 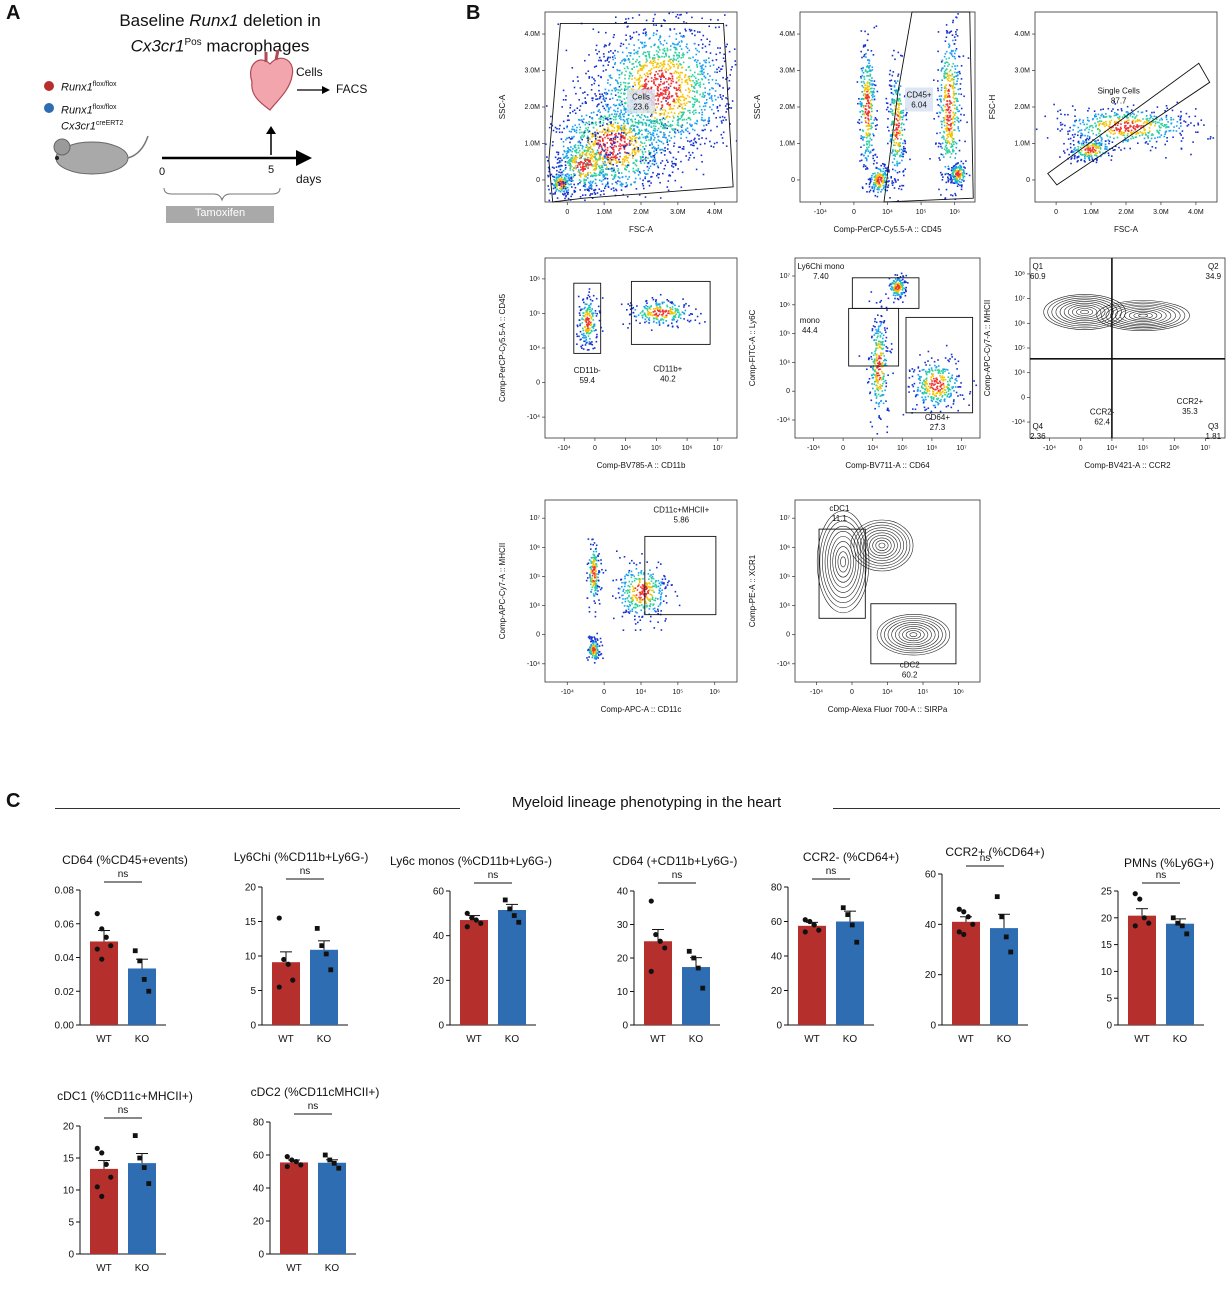 I want to click on x-tick-label: 10⁶, so click(x=687, y=448).